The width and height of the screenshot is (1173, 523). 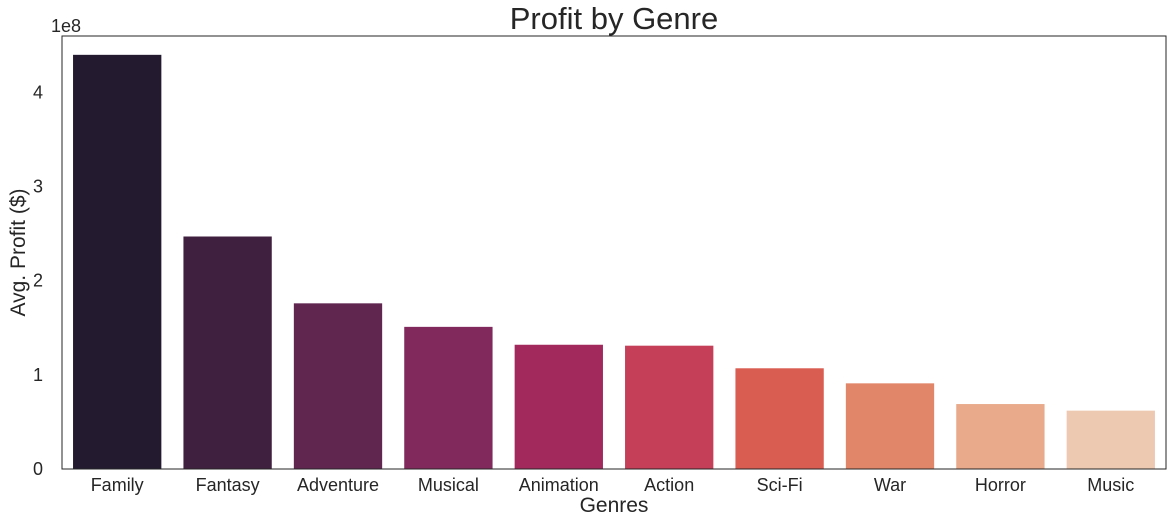 What do you see at coordinates (1000, 436) in the screenshot?
I see `bar-horror` at bounding box center [1000, 436].